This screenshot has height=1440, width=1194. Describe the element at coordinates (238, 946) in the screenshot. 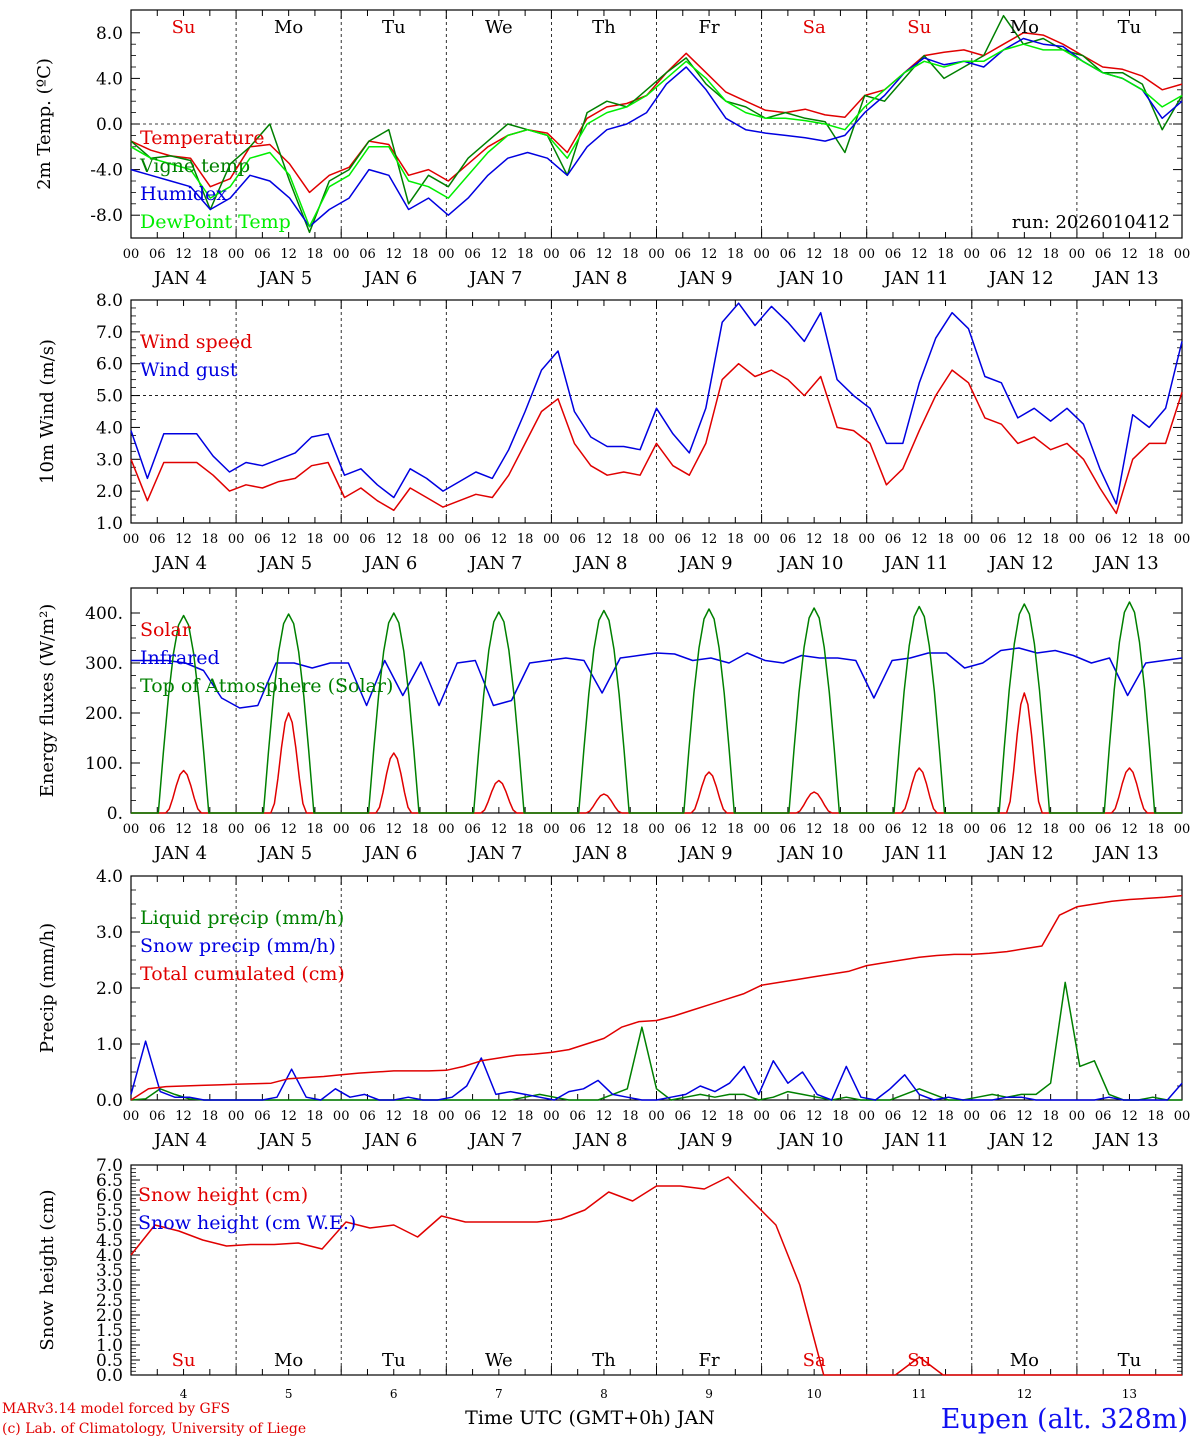

I see `legend-entry: Snow precip (mm/h)` at that location.